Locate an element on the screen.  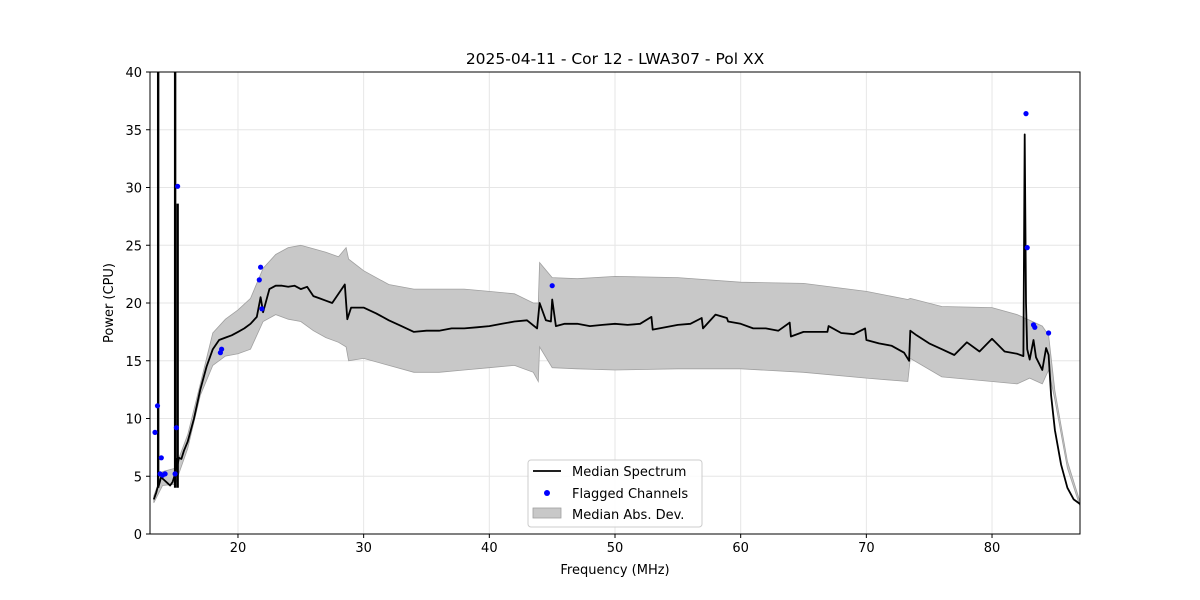
x-tick-label: 20 is located at coordinates (238, 548).